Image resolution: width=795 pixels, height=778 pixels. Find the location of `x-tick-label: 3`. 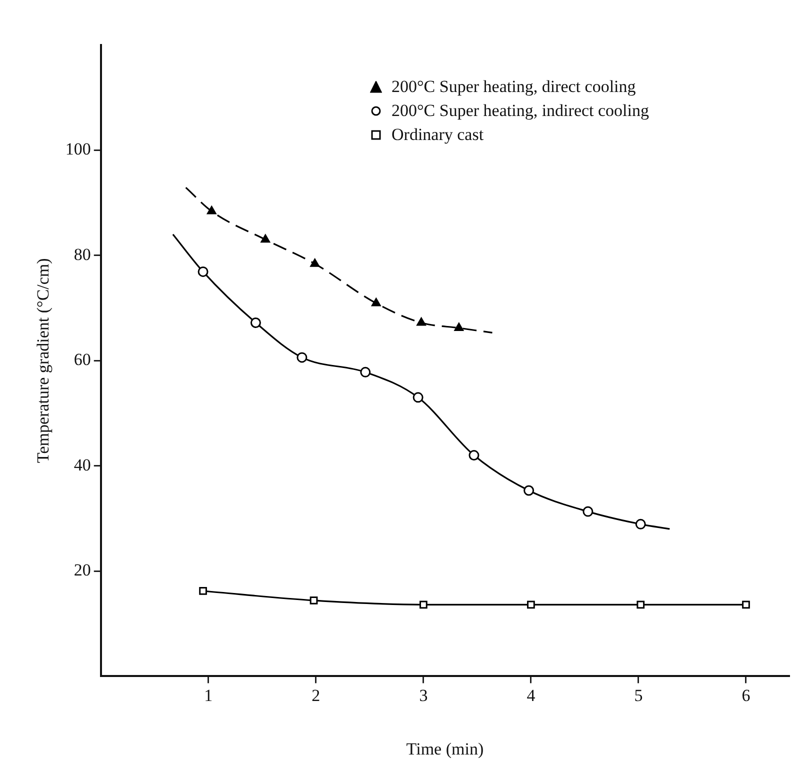

x-tick-label: 3 is located at coordinates (423, 695).